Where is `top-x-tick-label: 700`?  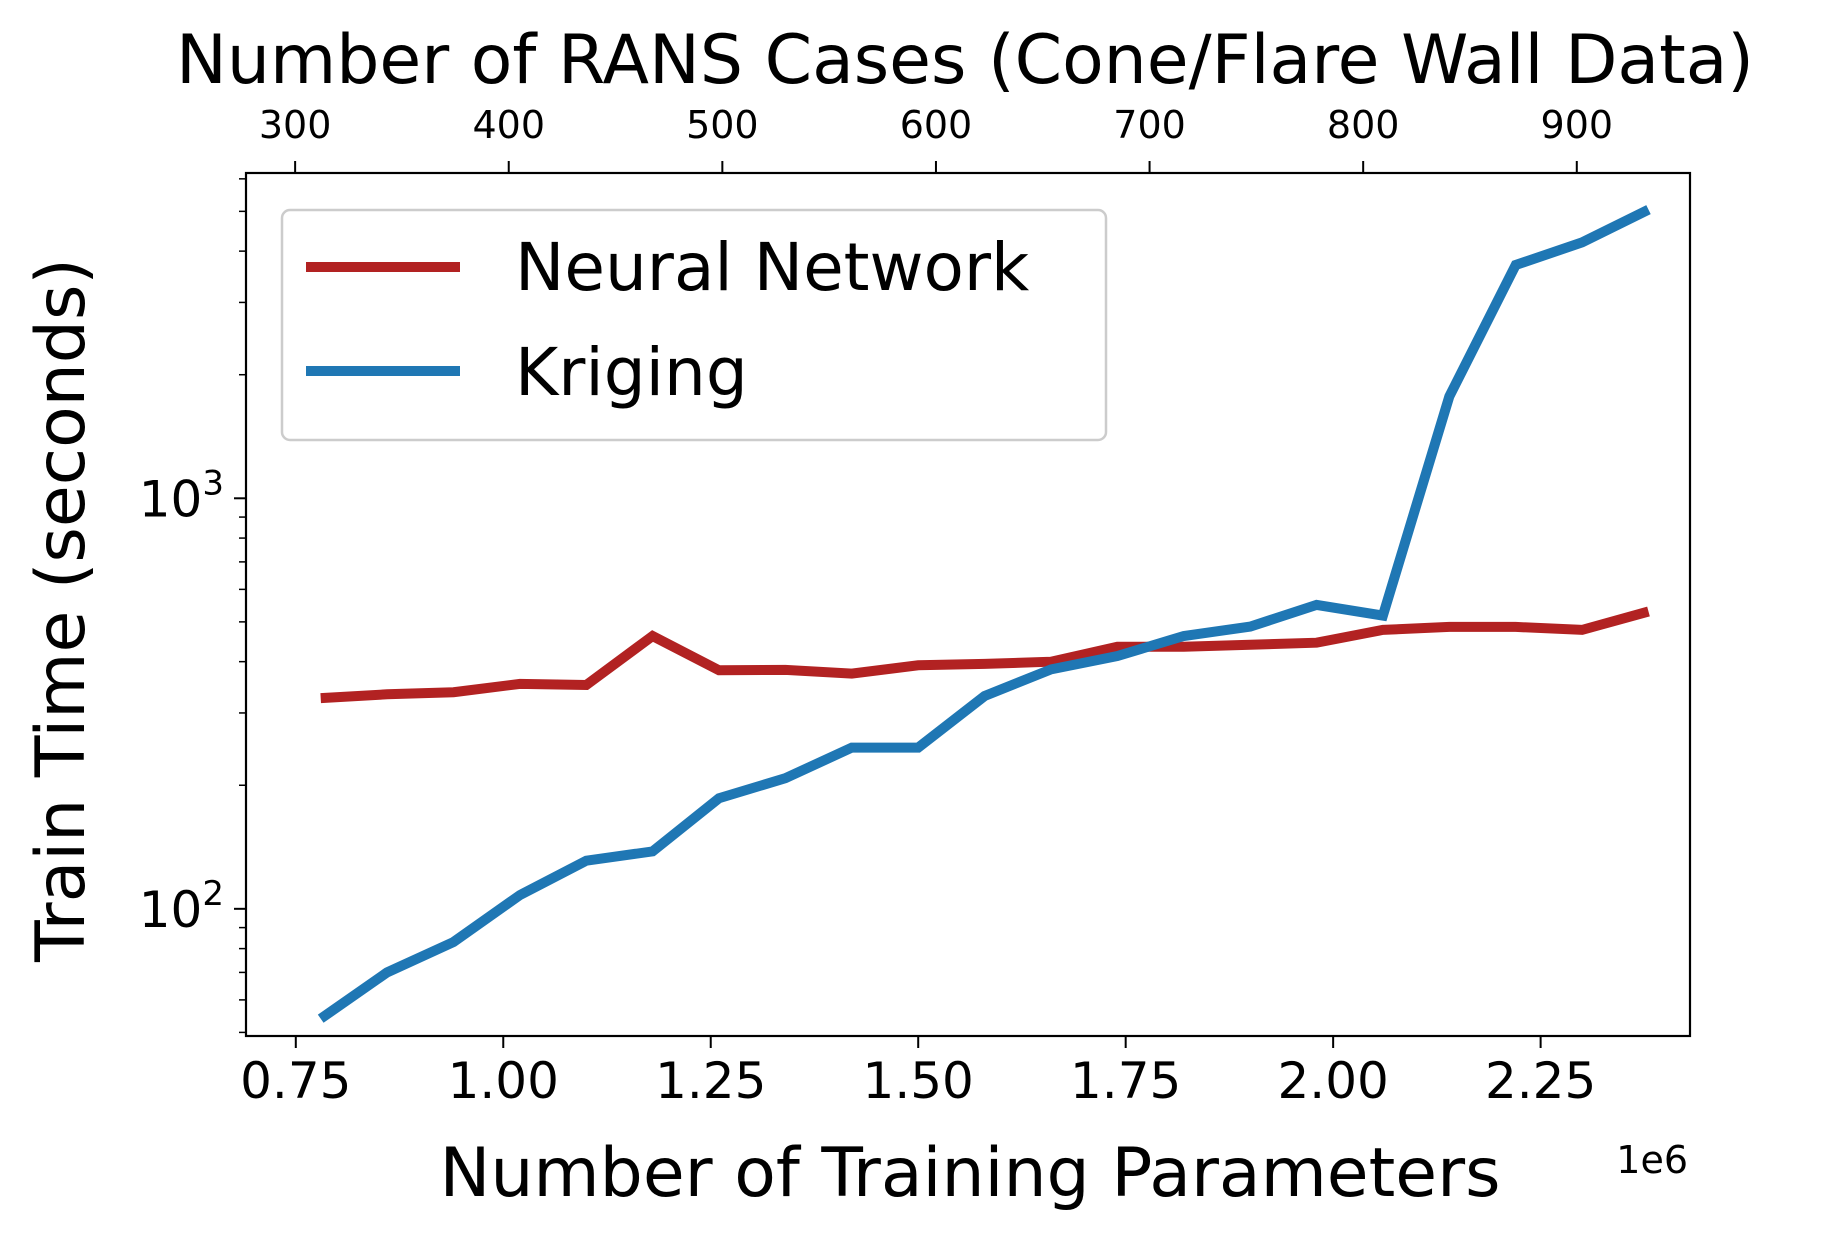 top-x-tick-label: 700 is located at coordinates (1149, 125).